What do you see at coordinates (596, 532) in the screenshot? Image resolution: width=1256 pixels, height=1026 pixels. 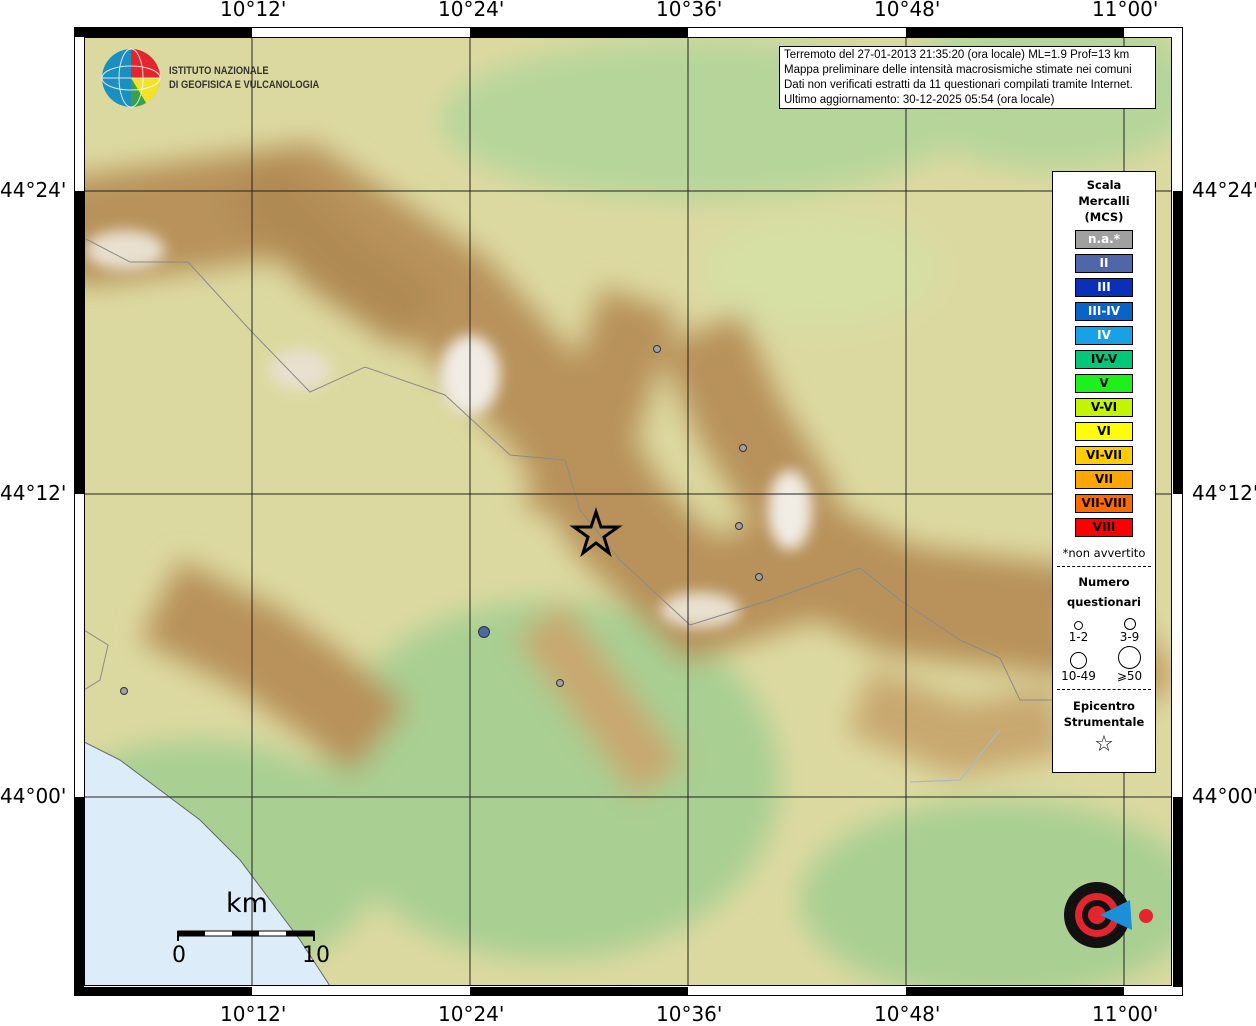 I see `epicenter-star-icon` at bounding box center [596, 532].